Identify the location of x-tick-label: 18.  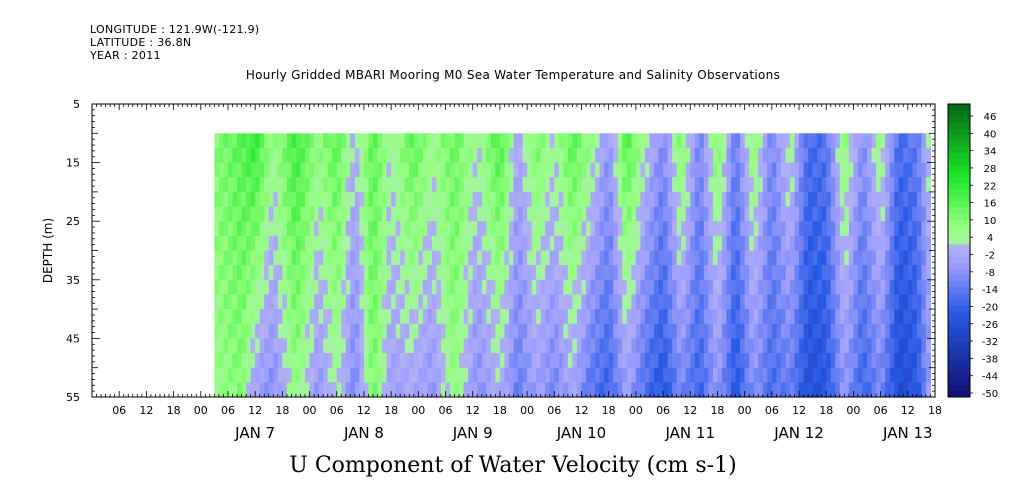
(391, 410).